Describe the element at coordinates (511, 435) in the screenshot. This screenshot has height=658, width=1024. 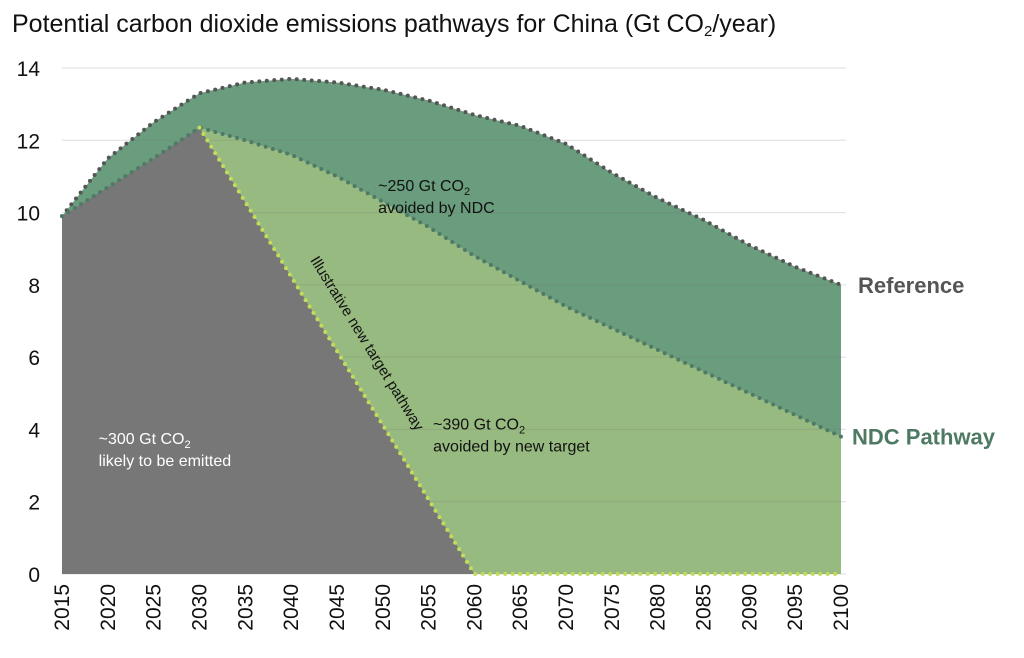
I see `annotation-label: ~390 Gt CO2 avoided by new target` at that location.